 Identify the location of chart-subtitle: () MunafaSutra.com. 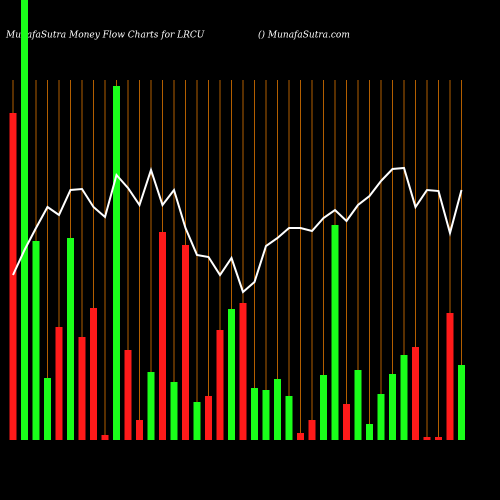
(304, 35).